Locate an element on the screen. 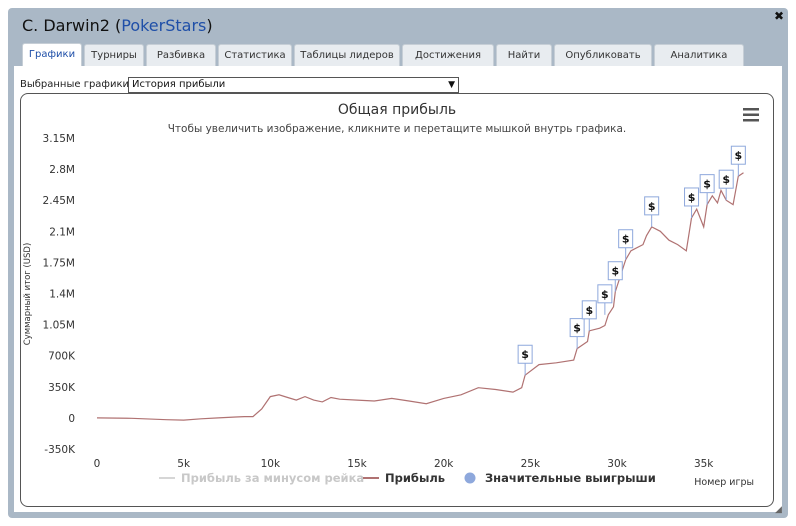 The height and width of the screenshot is (526, 796). resize-grip-icon: ◢ is located at coordinates (778, 510).